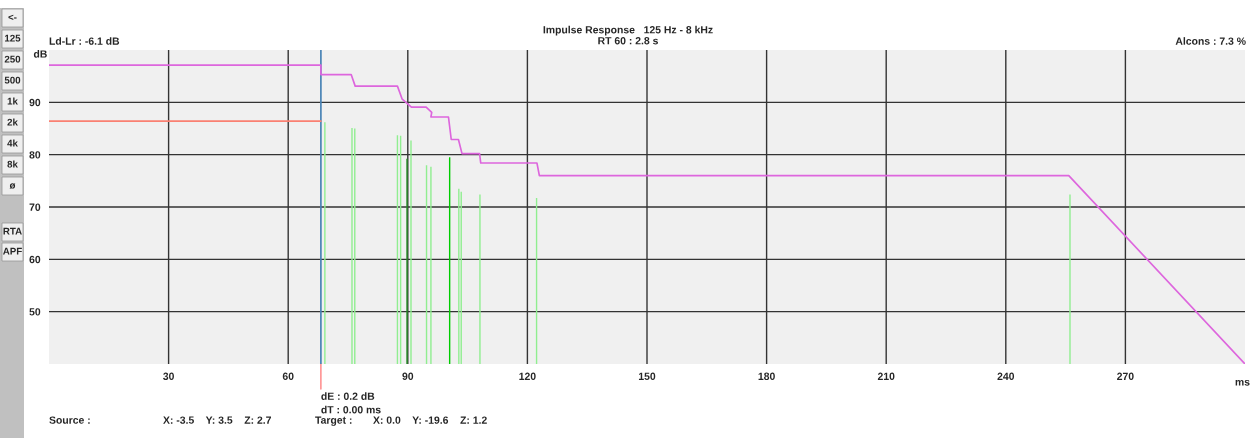 The height and width of the screenshot is (438, 1256). Describe the element at coordinates (1242, 382) in the screenshot. I see `x-axis-title: ms` at that location.